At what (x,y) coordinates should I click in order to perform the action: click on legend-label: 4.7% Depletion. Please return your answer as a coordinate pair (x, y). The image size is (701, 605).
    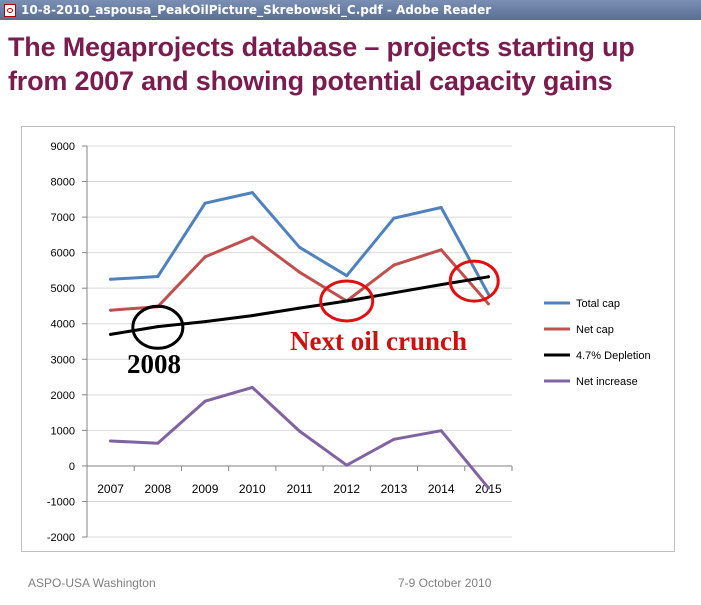
    Looking at the image, I should click on (613, 356).